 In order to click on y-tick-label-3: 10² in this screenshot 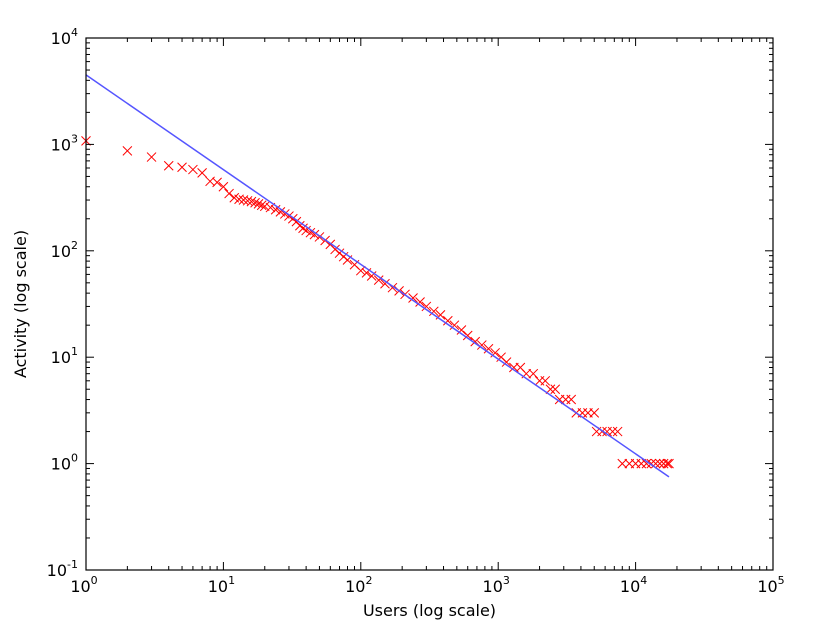, I will do `click(64, 250)`.